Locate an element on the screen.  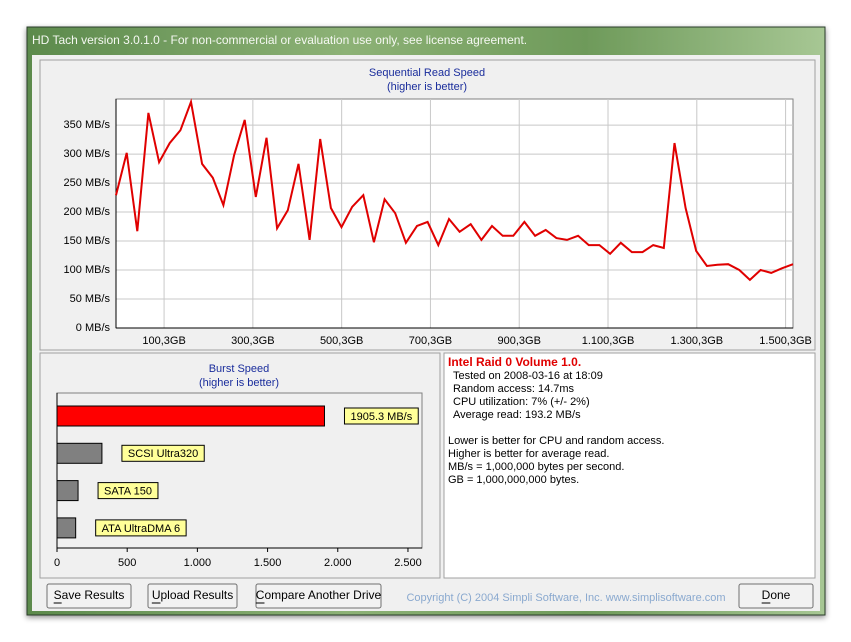
info-note: MB/s = 1,000,000 bytes per second. is located at coordinates (536, 467).